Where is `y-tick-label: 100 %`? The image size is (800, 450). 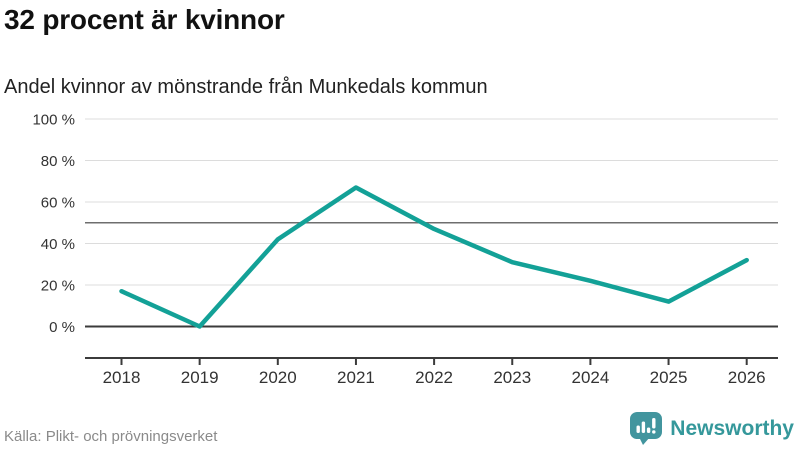 y-tick-label: 100 % is located at coordinates (53, 120).